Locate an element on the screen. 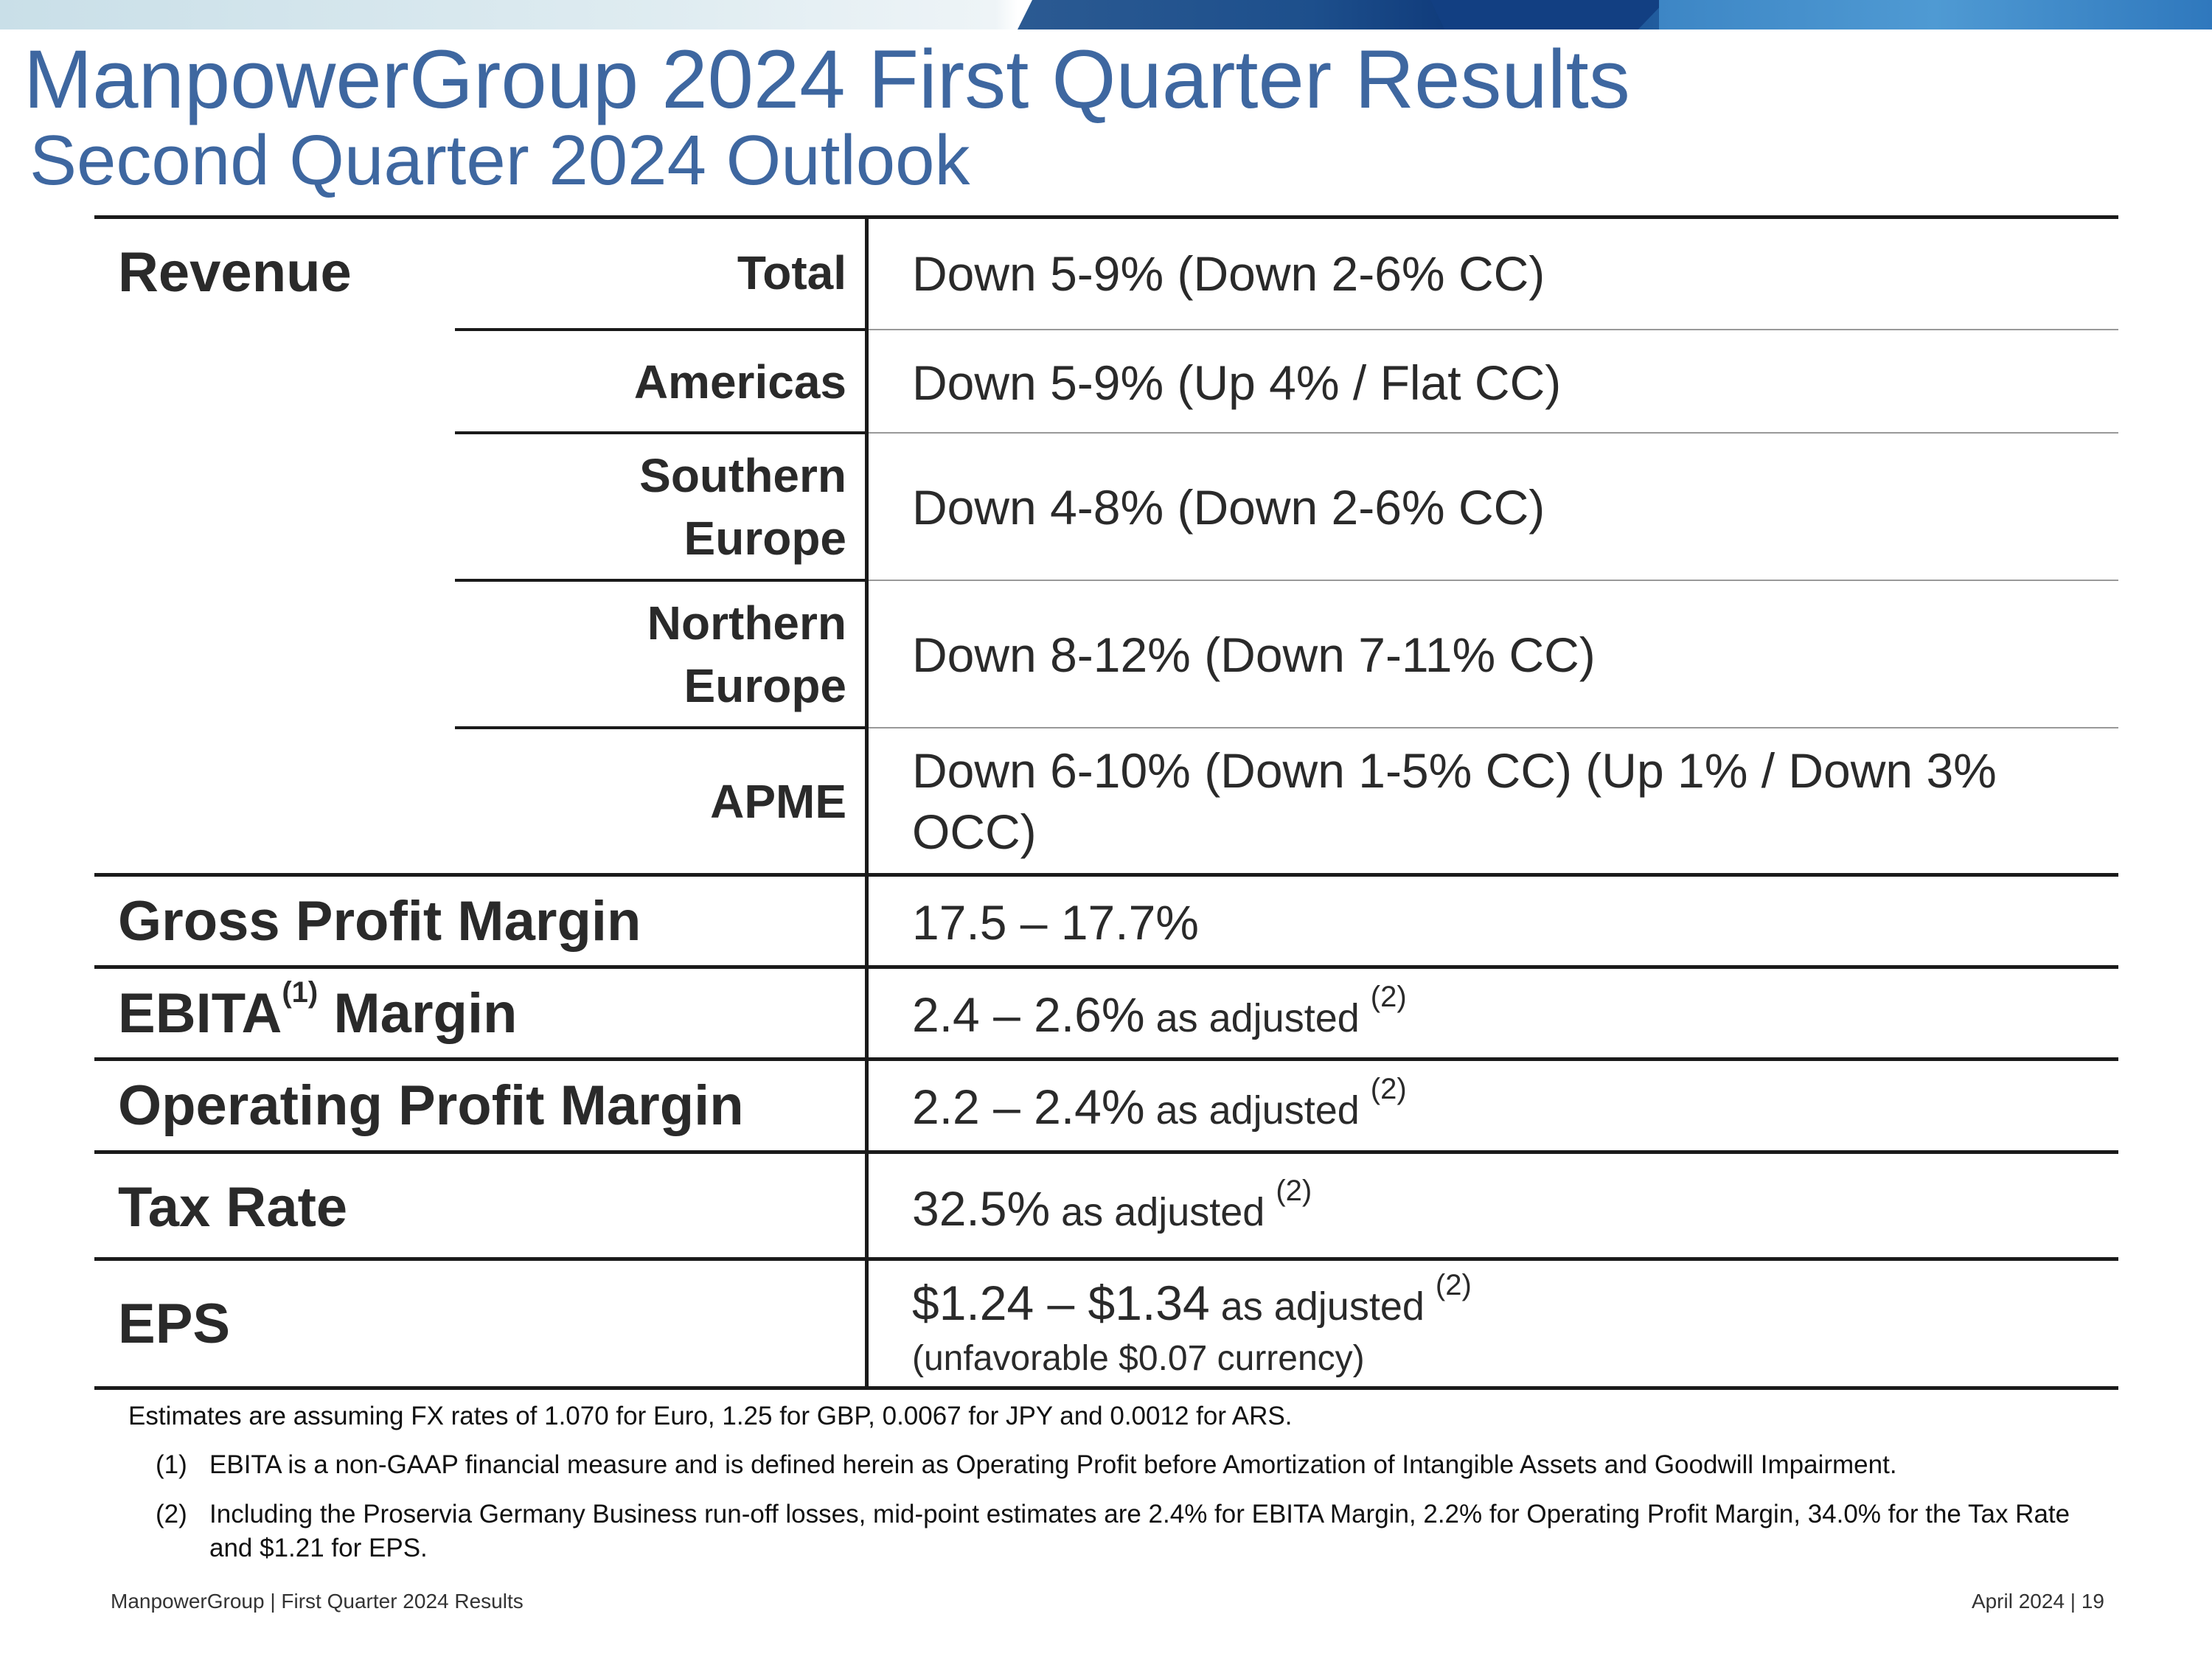 This screenshot has height=1659, width=2212. tax-rate-value: 32.5% as adjusted (2) is located at coordinates (1112, 1207).